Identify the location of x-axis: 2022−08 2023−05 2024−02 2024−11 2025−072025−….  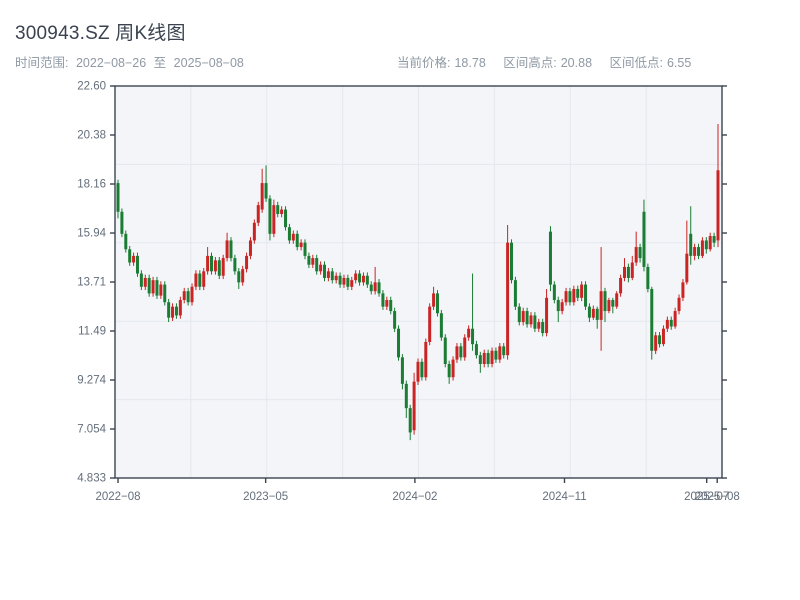
(417, 490).